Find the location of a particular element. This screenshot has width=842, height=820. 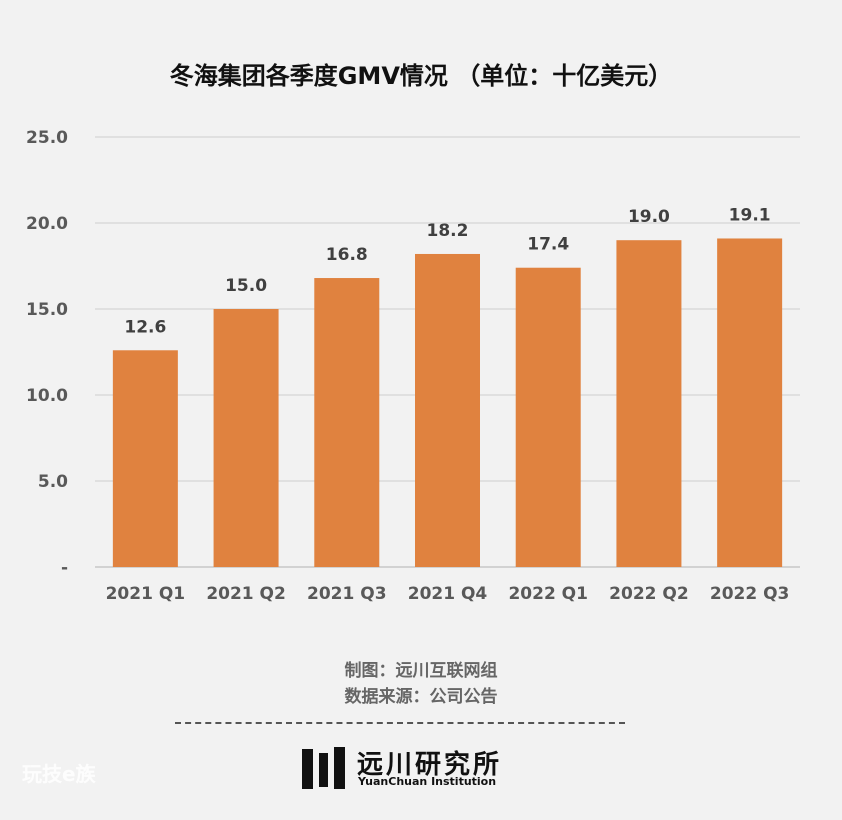

y-tick-label: 10.0 is located at coordinates (47, 396).